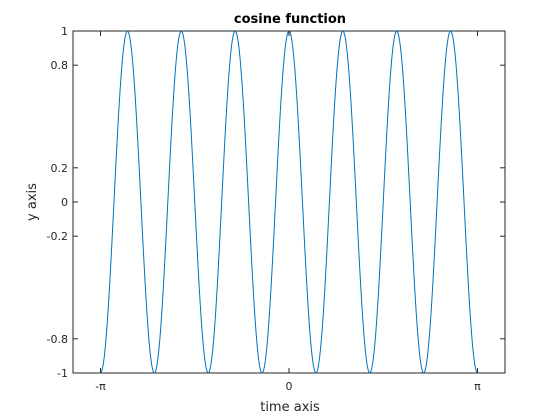 Image resolution: width=560 pixels, height=420 pixels. Describe the element at coordinates (64, 31) in the screenshot. I see `y-tick-label: 1` at that location.